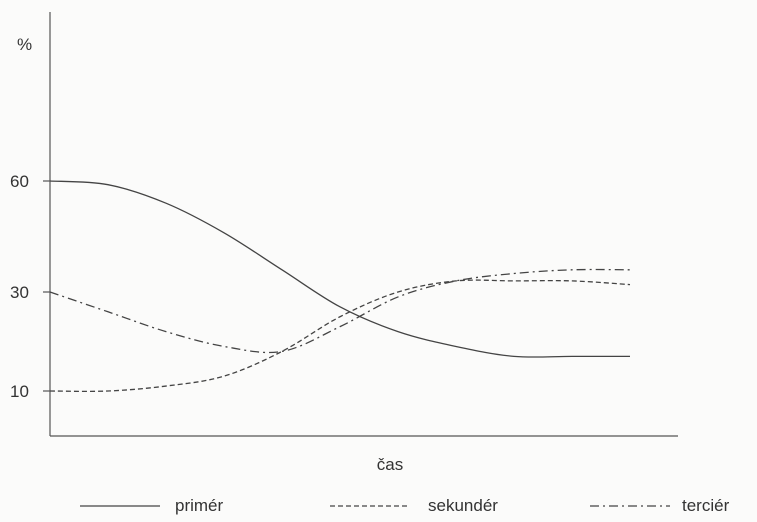 This screenshot has width=757, height=522. Describe the element at coordinates (390, 464) in the screenshot. I see `x-axis-label: čas` at that location.